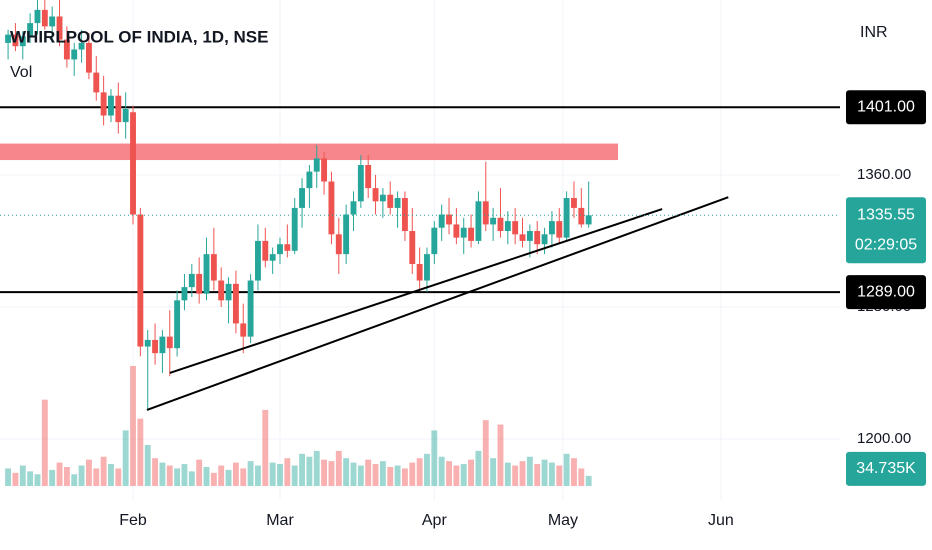  I want to click on resistance-zone, so click(309, 152).